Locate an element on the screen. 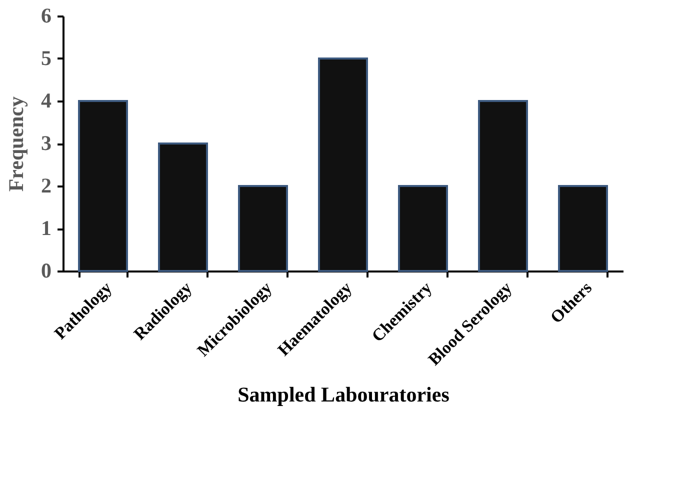  y-tick-label: 4 is located at coordinates (46, 100).